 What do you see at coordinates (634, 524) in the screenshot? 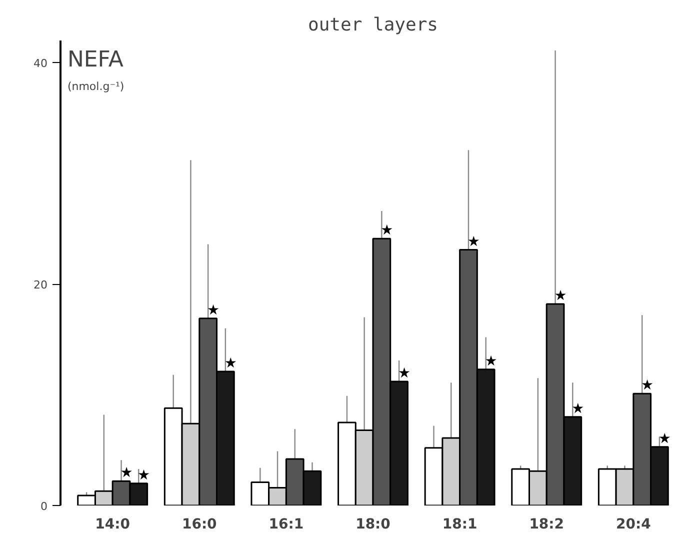
I see `x-tick-label: 20:4` at bounding box center [634, 524].